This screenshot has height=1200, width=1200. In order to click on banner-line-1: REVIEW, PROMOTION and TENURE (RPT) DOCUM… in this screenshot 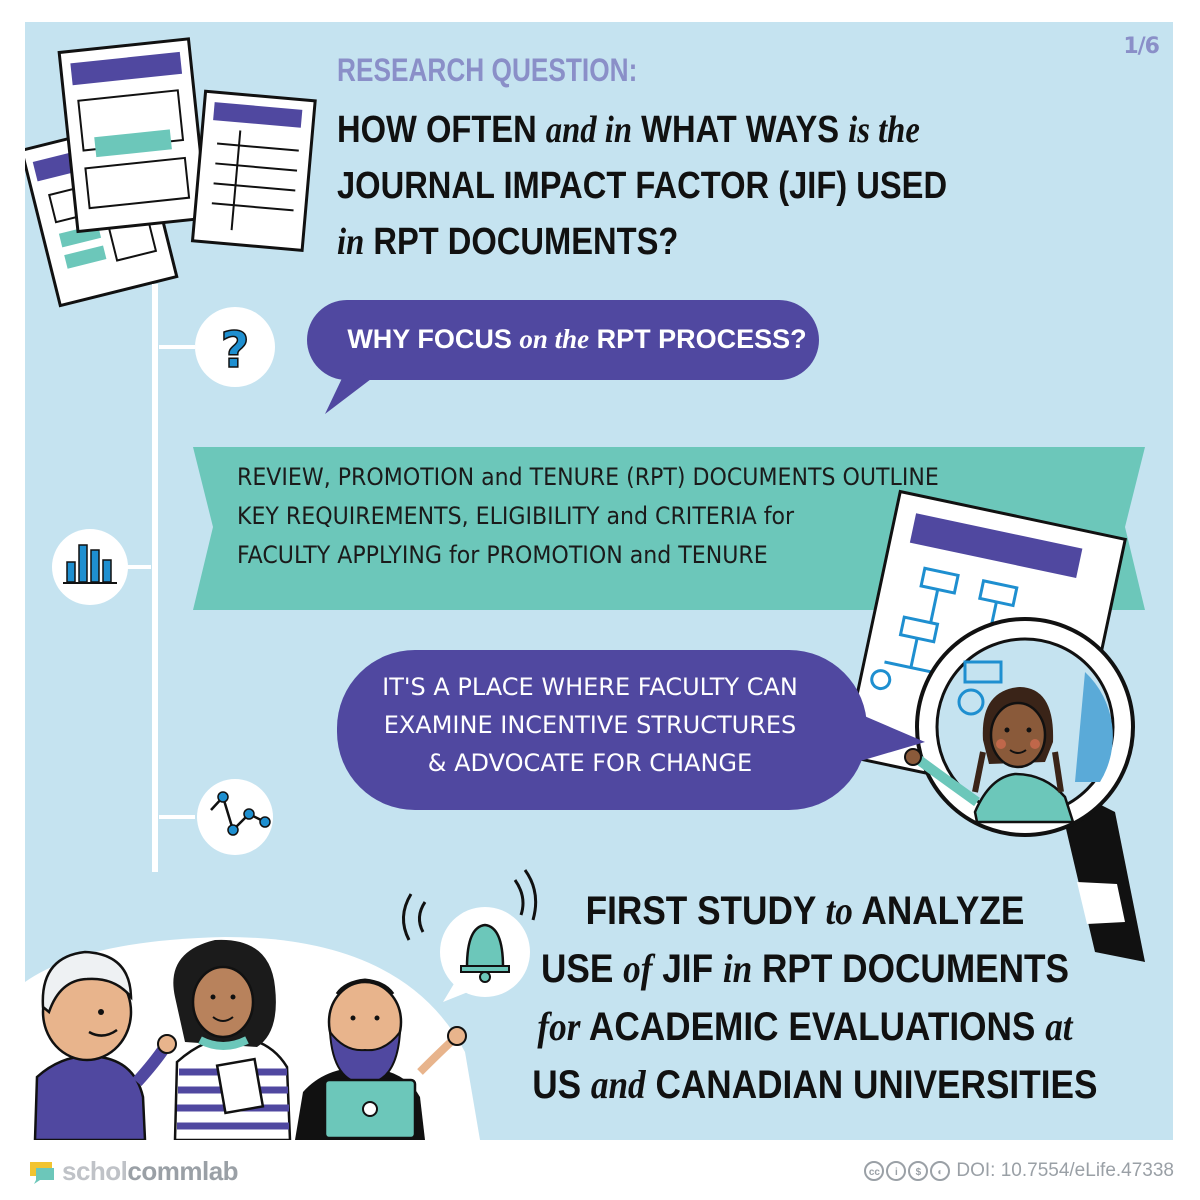, I will do `click(588, 477)`.